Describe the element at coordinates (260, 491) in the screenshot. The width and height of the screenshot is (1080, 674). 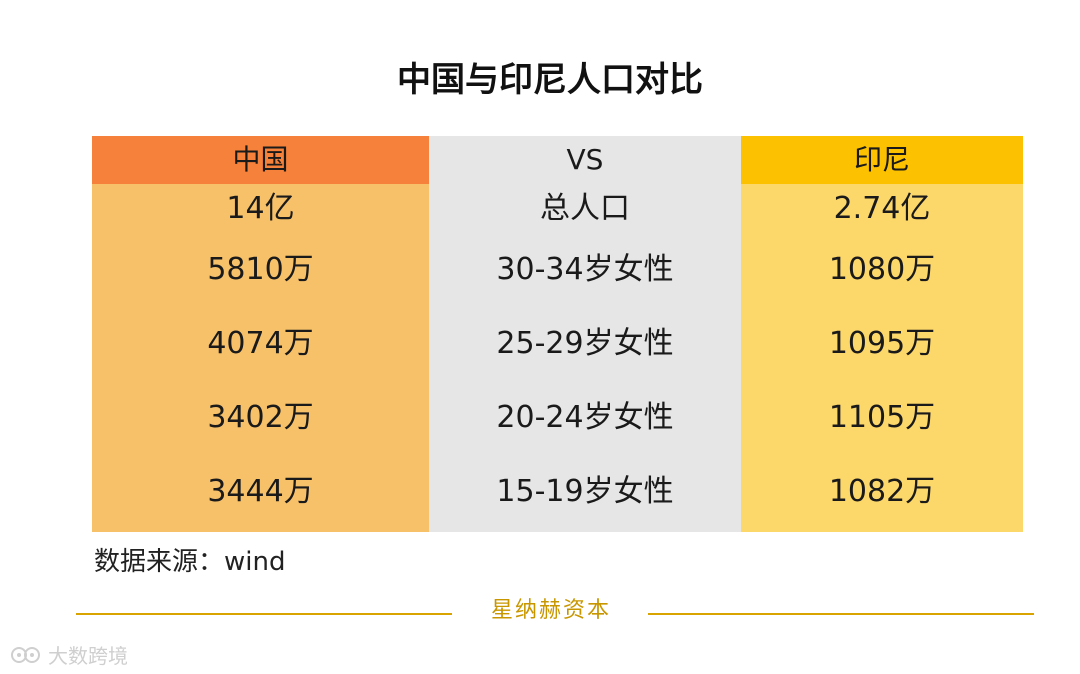
I see `china-15-19-female: 3444万` at that location.